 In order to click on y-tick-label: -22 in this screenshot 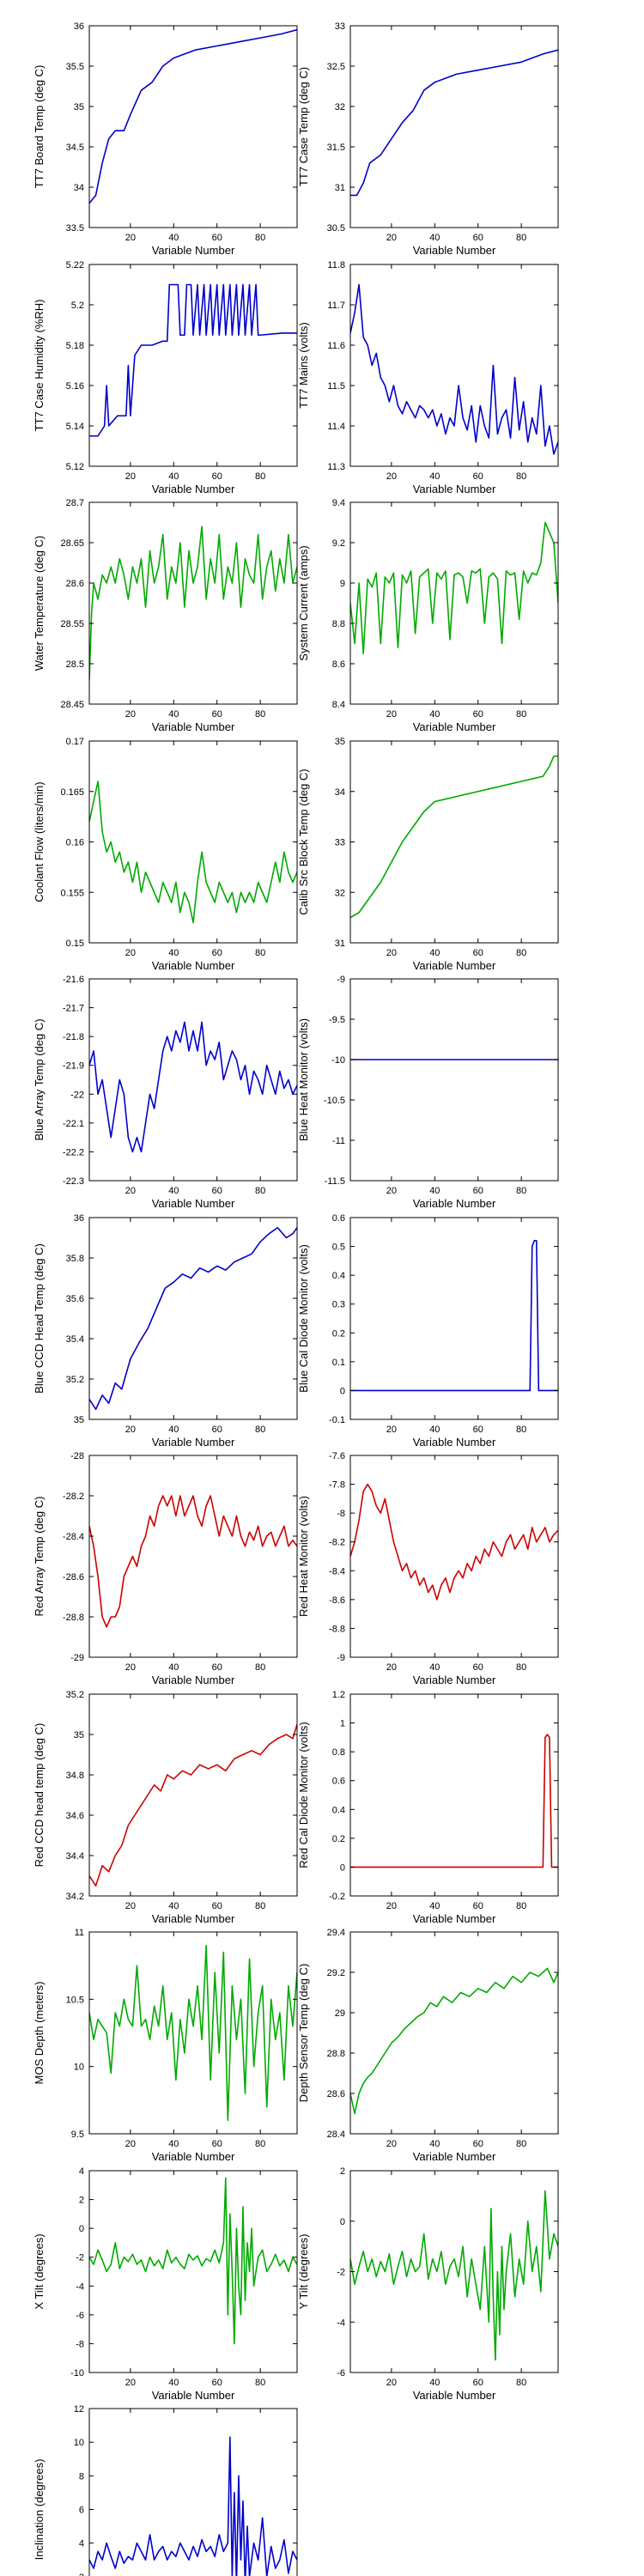, I will do `click(77, 1095)`.